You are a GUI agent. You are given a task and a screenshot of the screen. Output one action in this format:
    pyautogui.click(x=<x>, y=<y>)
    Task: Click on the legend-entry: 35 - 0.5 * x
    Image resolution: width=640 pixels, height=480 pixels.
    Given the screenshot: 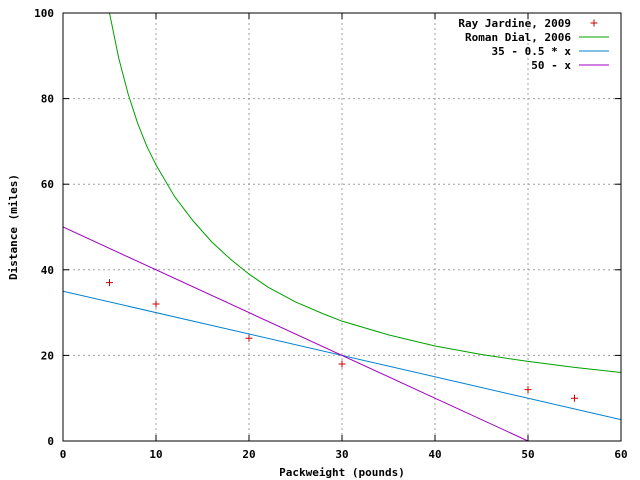 What is the action you would take?
    pyautogui.click(x=550, y=51)
    